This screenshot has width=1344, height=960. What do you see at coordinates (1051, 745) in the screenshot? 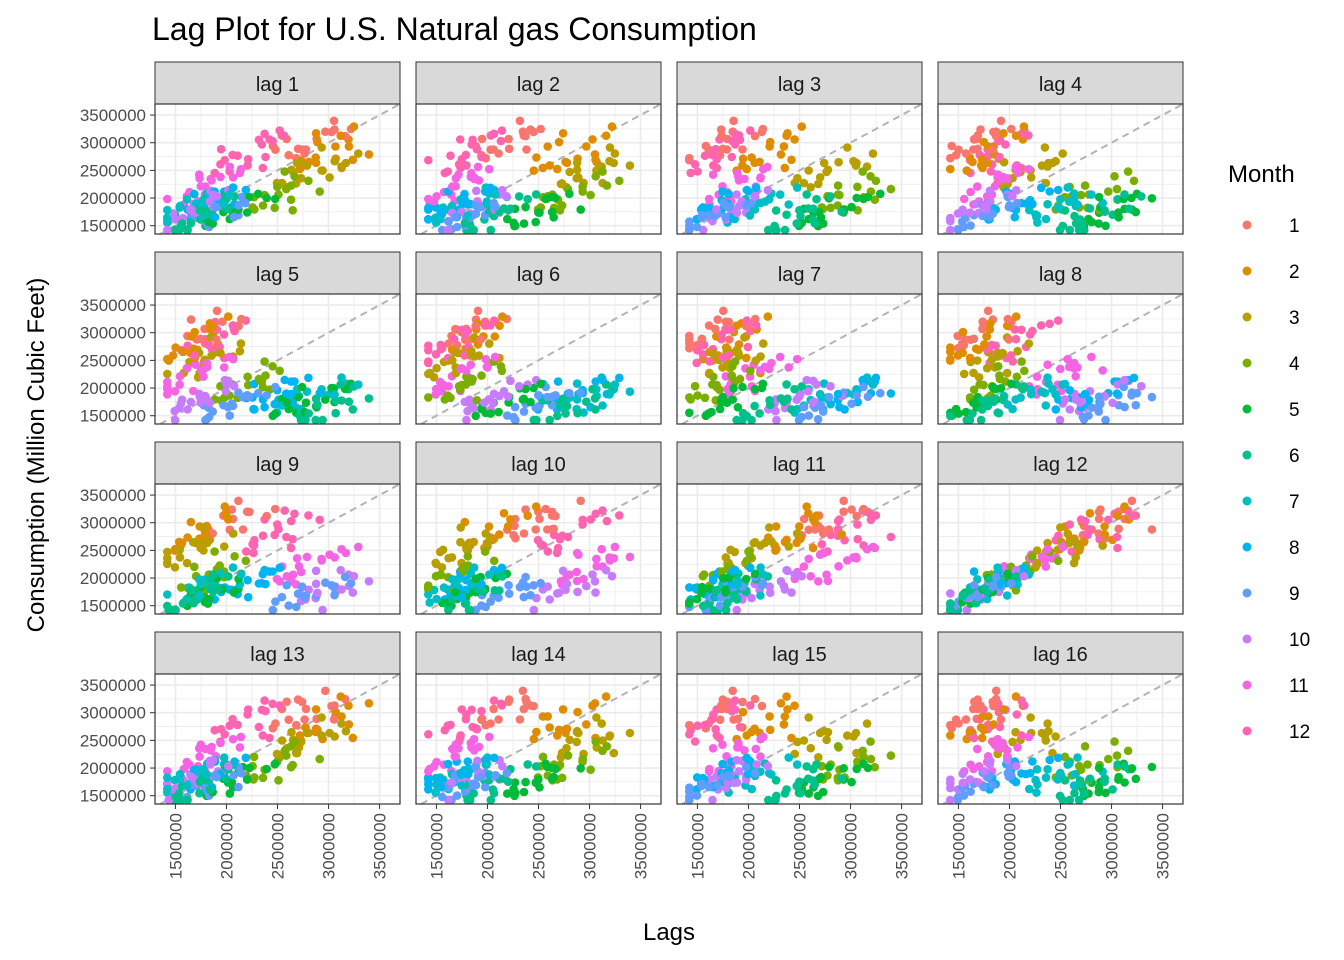
I see `data-points` at bounding box center [1051, 745].